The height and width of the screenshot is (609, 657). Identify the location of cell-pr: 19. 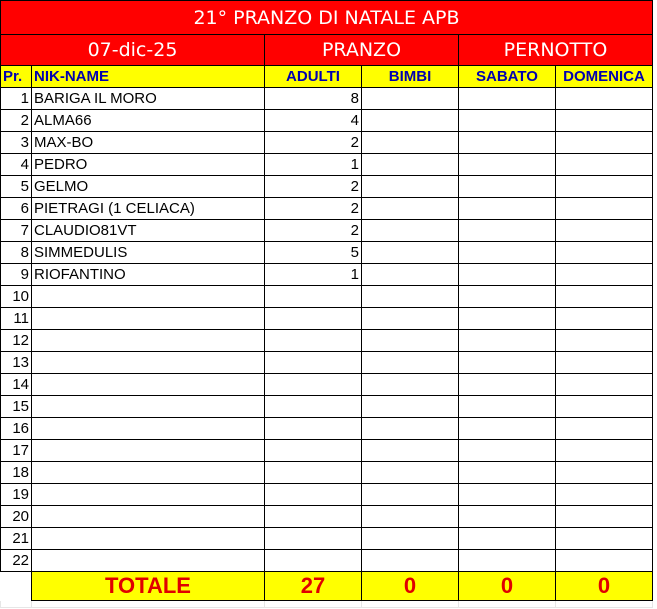
(16, 494).